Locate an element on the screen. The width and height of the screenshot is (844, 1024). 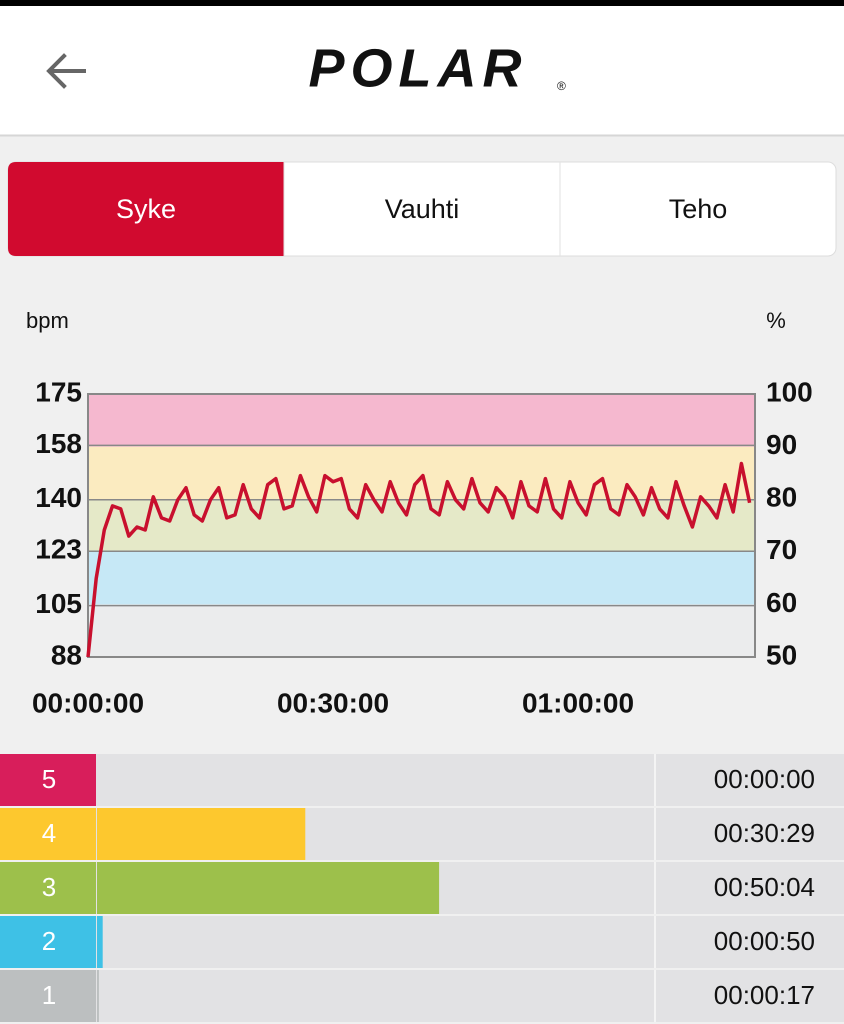
zone-number: 4 is located at coordinates (49, 833).